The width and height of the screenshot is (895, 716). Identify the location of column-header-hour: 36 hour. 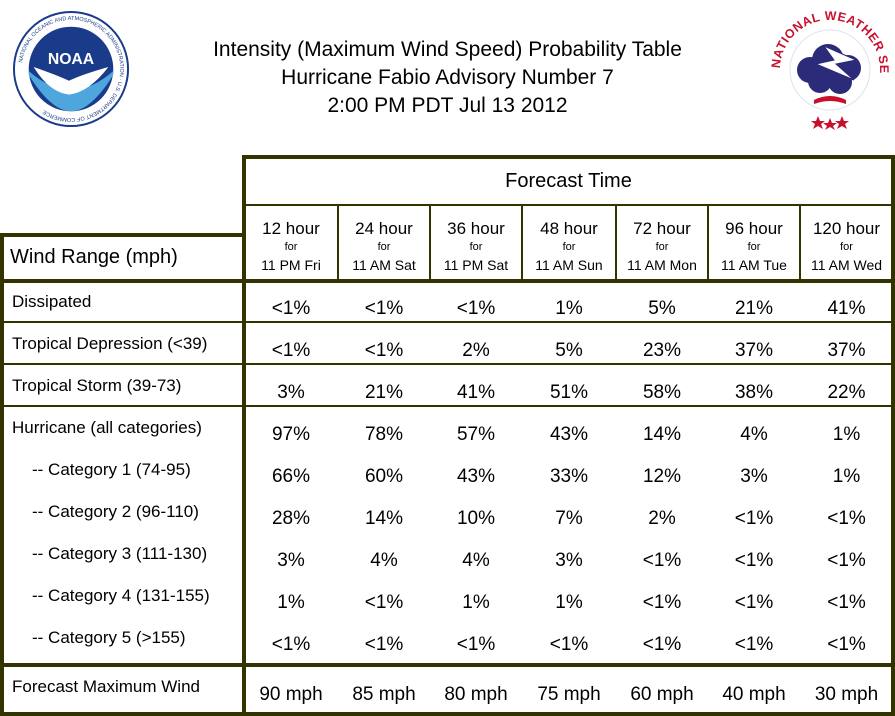
(476, 228).